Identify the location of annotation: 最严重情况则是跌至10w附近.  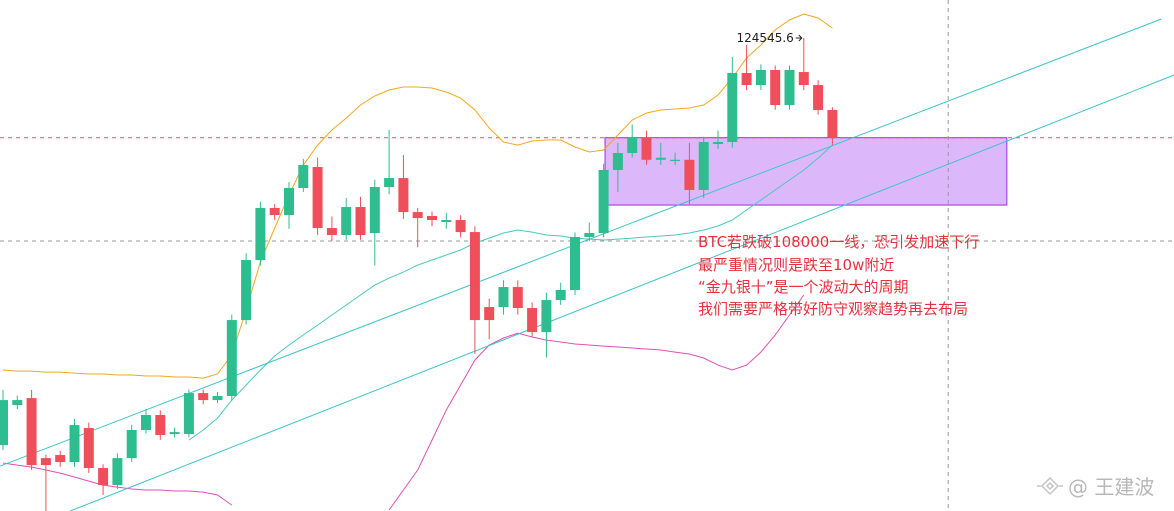
(796, 265).